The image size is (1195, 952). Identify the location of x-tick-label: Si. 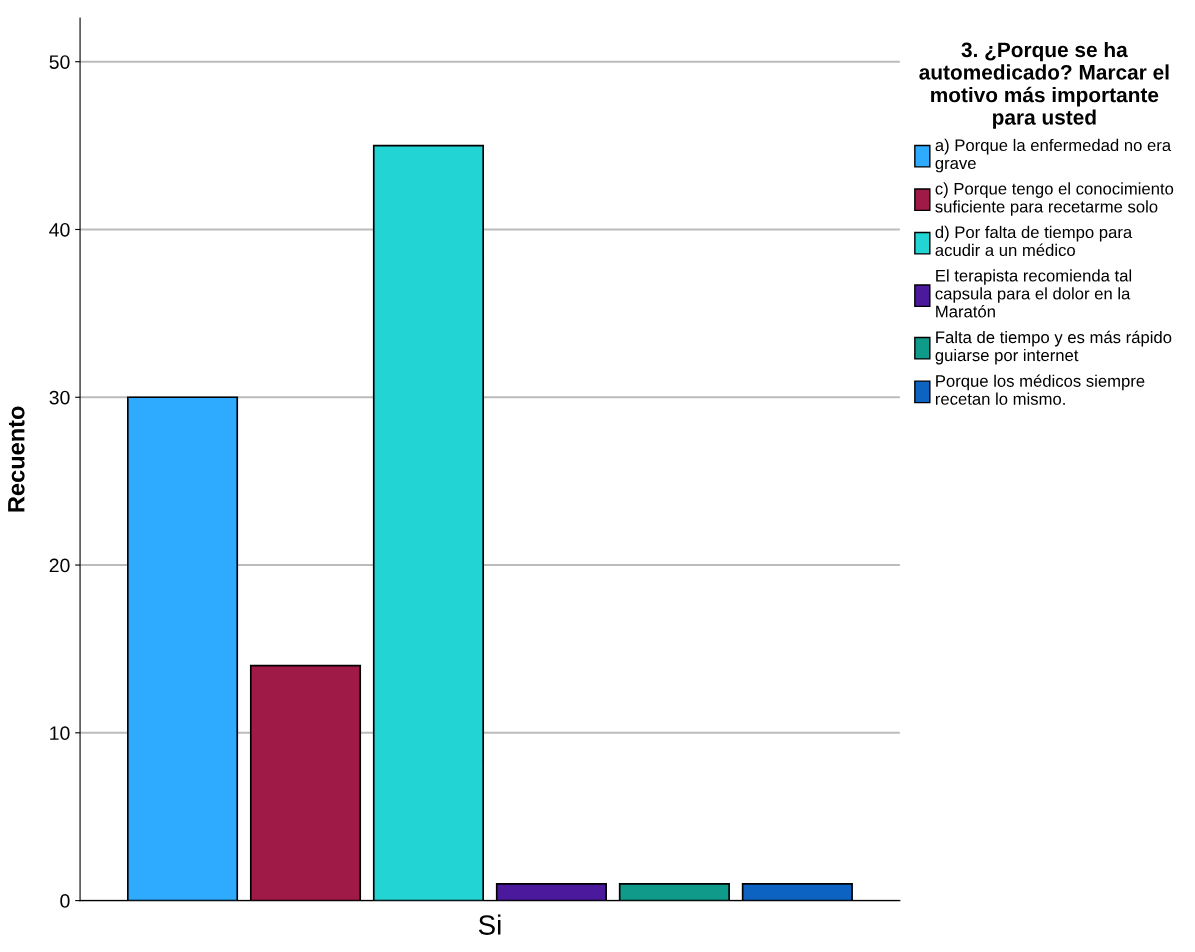
(489, 924).